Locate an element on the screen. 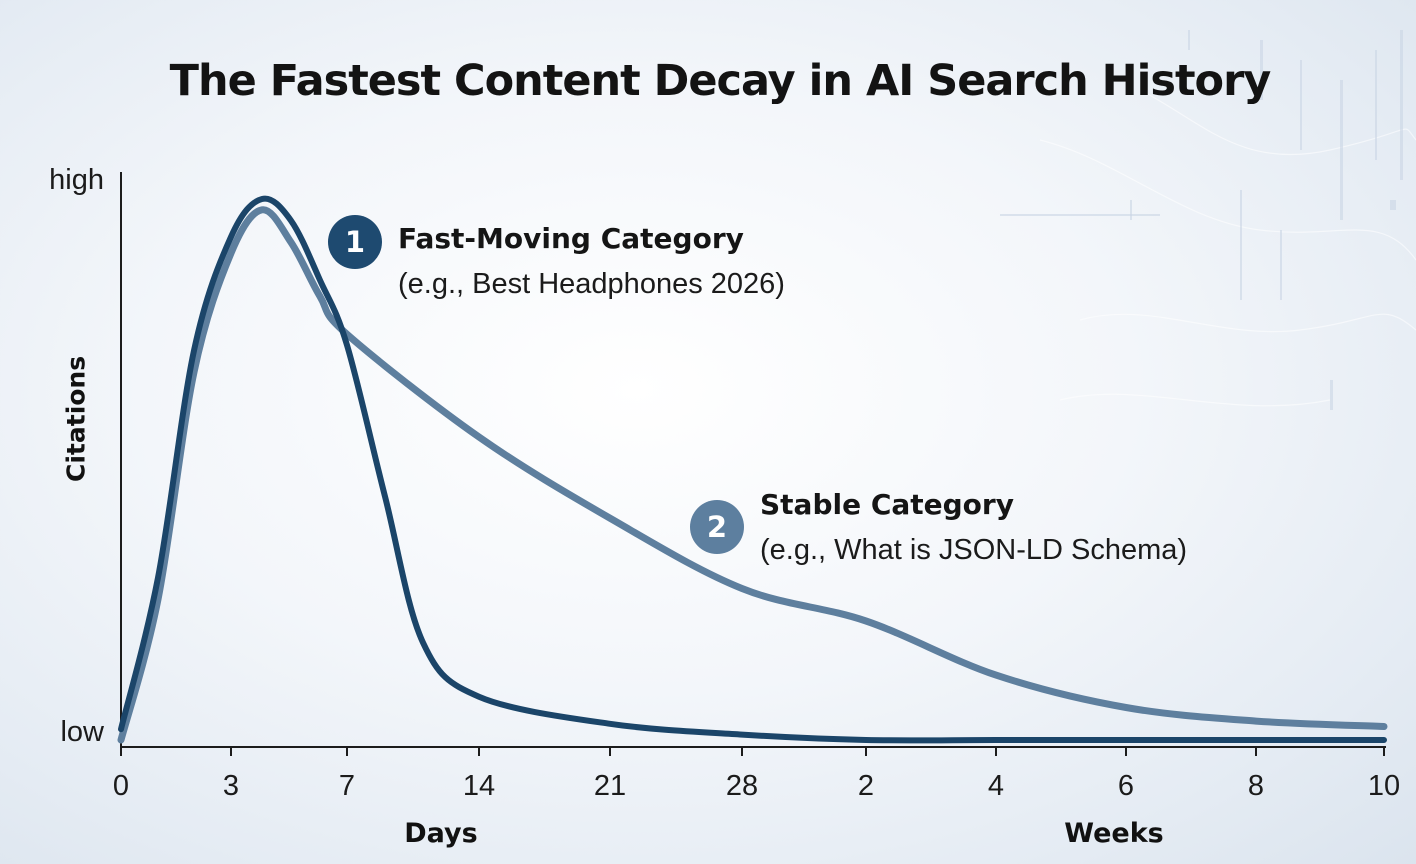 This screenshot has width=1416, height=864. annotation-fast-moving-title: Fast-Moving Category is located at coordinates (571, 238).